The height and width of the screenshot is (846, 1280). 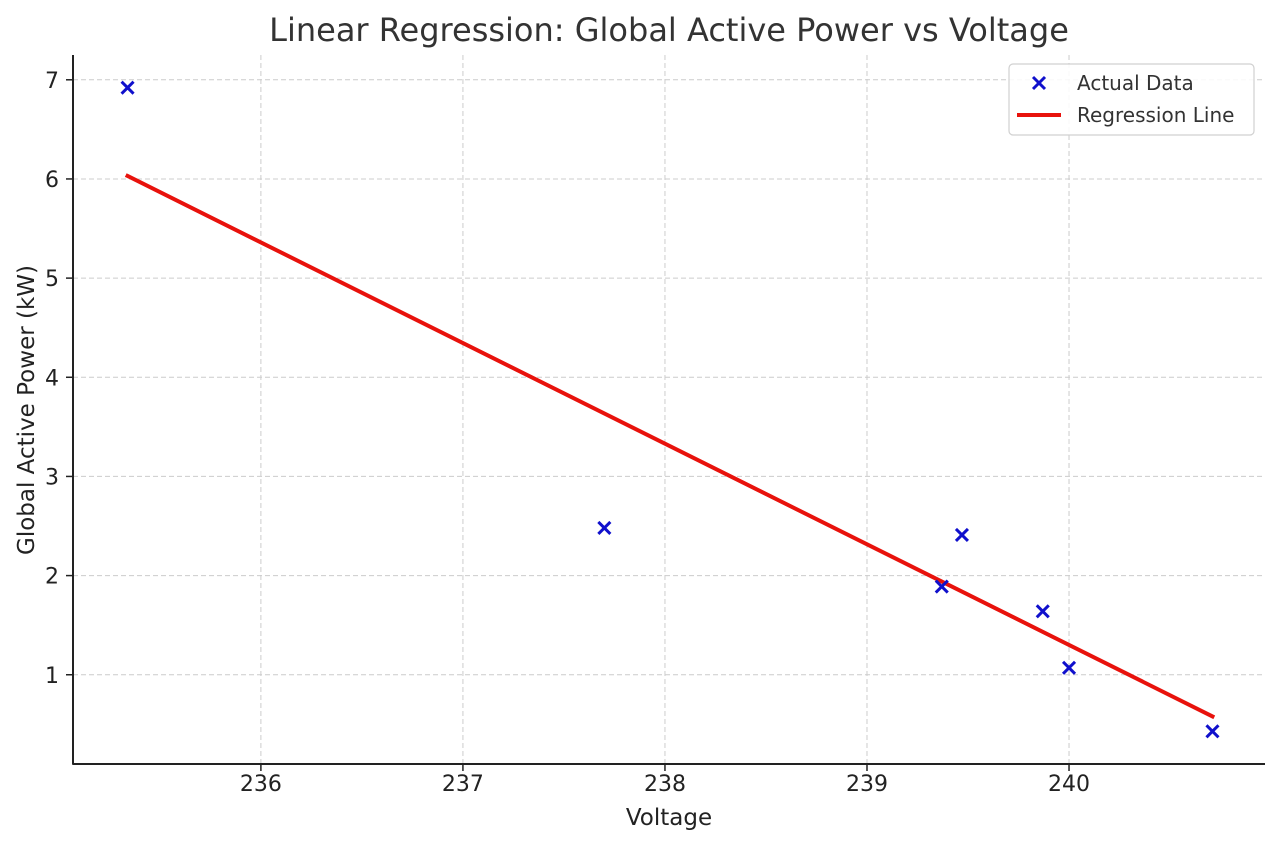 What do you see at coordinates (52, 477) in the screenshot?
I see `y-tick-label-2: 3` at bounding box center [52, 477].